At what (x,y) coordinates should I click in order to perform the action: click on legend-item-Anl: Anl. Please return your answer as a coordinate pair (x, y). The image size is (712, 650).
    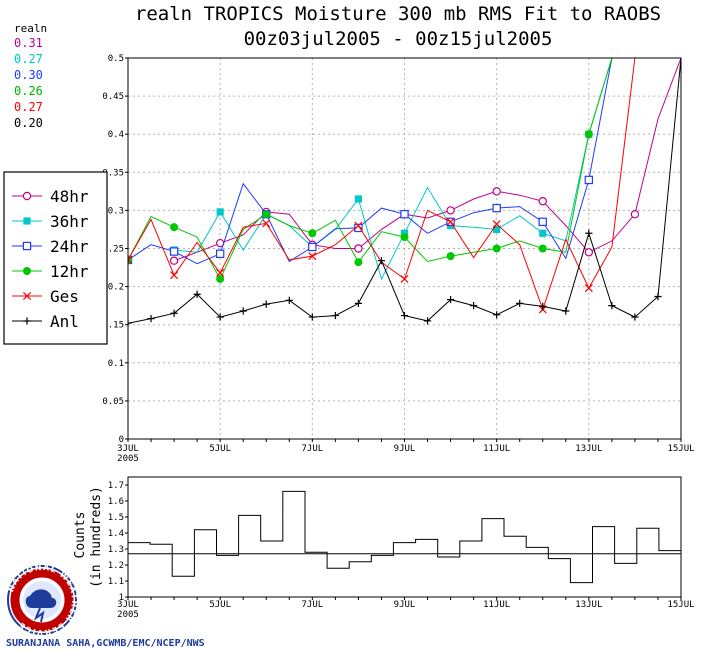
    Looking at the image, I should click on (45, 321).